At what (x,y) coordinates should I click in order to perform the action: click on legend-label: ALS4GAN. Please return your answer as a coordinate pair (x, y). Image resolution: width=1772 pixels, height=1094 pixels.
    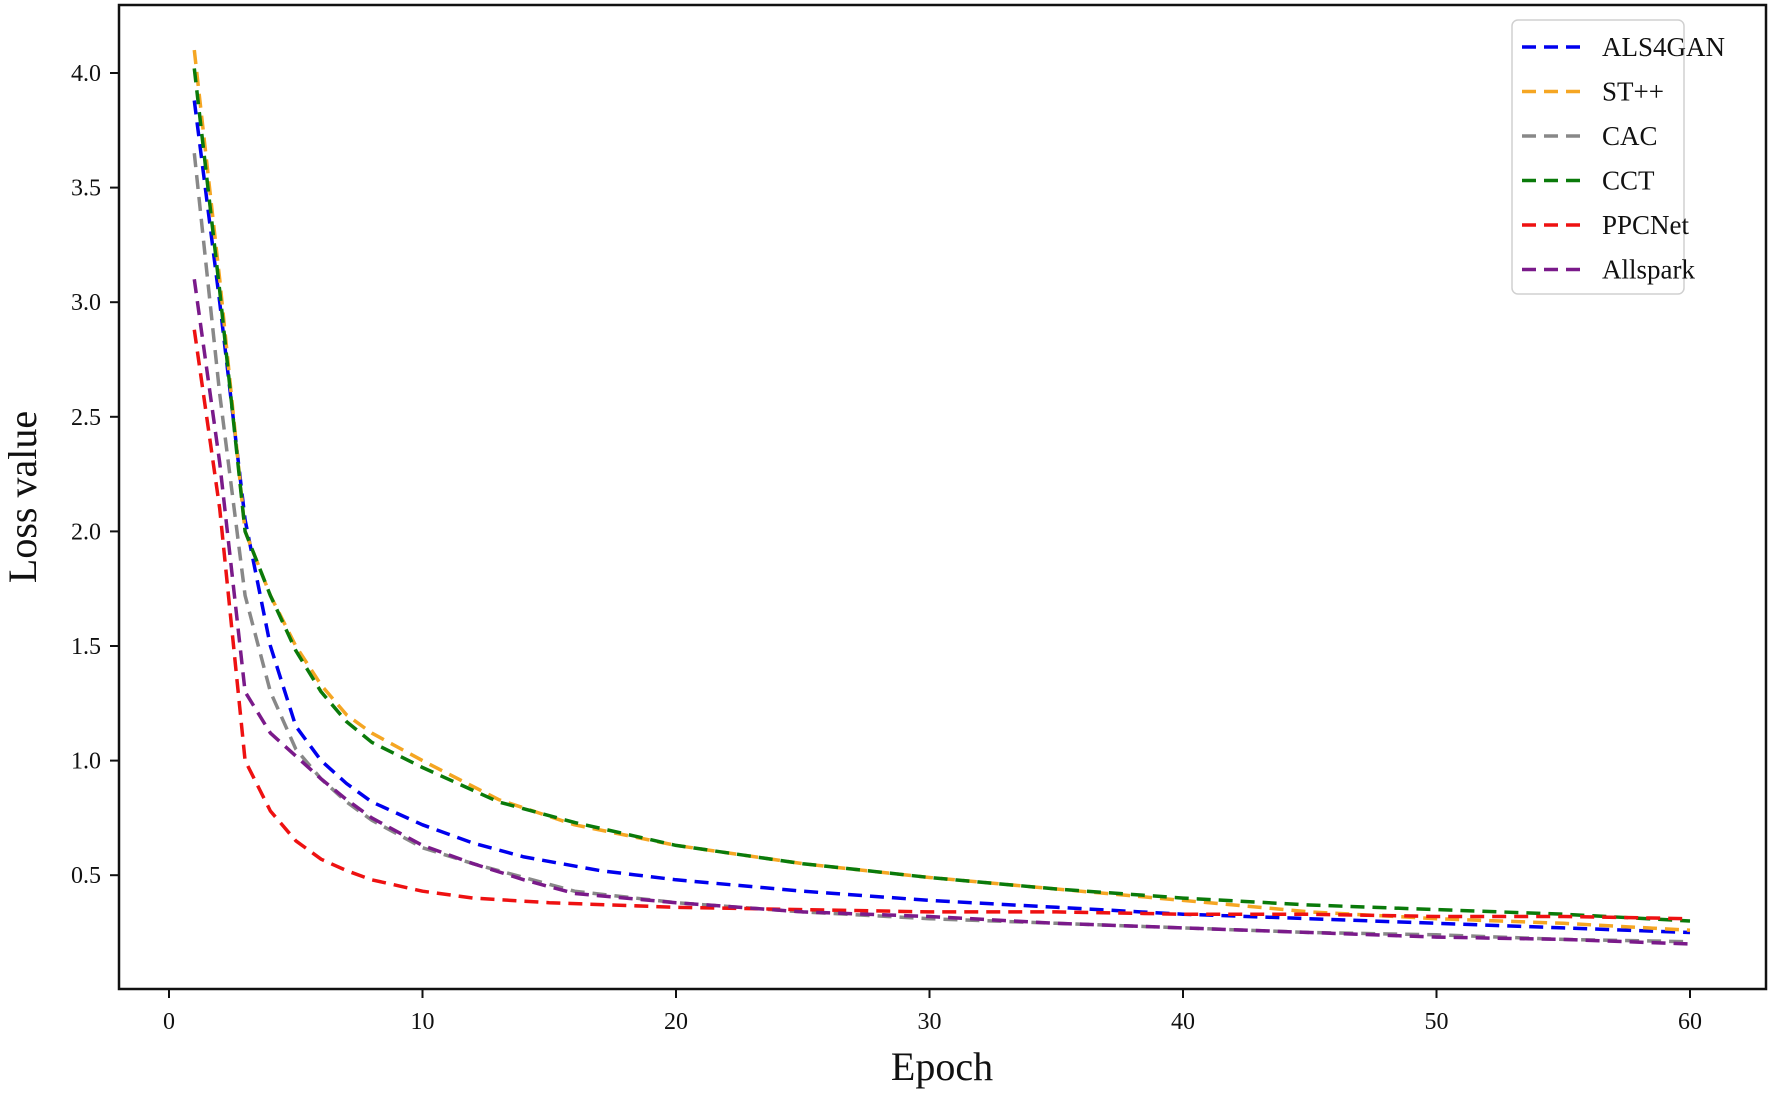
    Looking at the image, I should click on (1663, 47).